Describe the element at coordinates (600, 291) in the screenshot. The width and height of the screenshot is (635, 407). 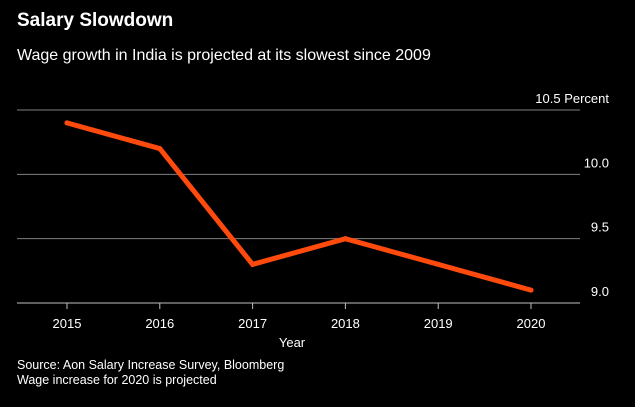
I see `y-tick-label: 9.0` at that location.